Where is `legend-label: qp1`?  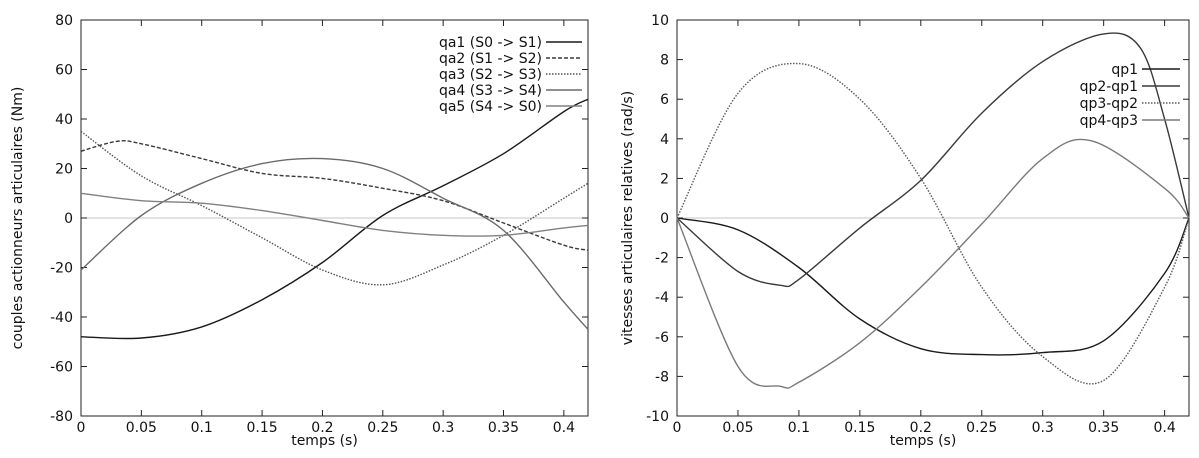
legend-label: qp1 is located at coordinates (1124, 70).